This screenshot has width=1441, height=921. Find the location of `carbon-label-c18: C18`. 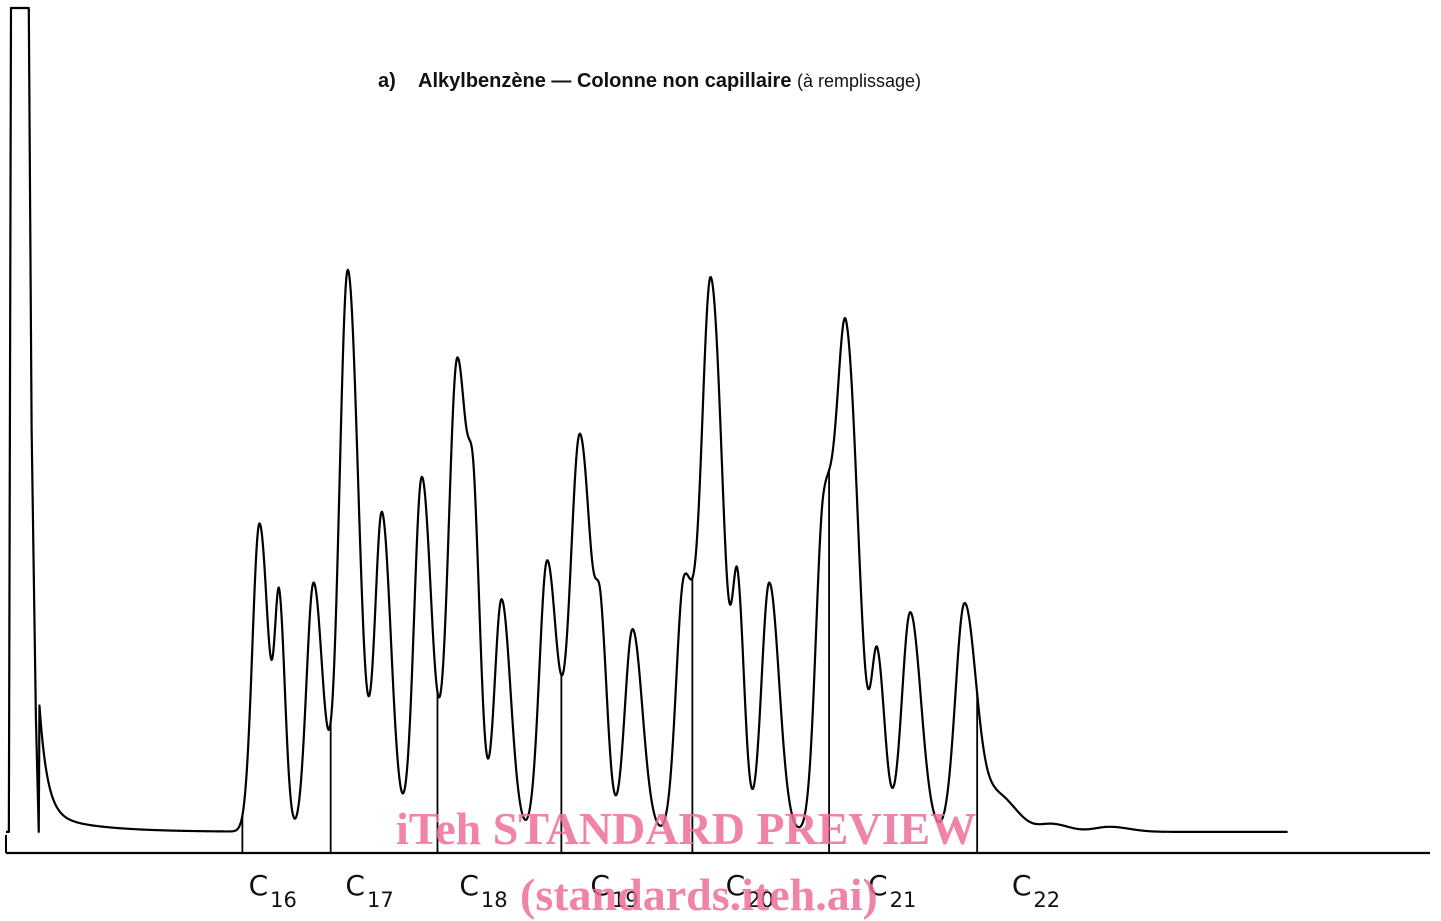

carbon-label-c18: C18 is located at coordinates (483, 890).